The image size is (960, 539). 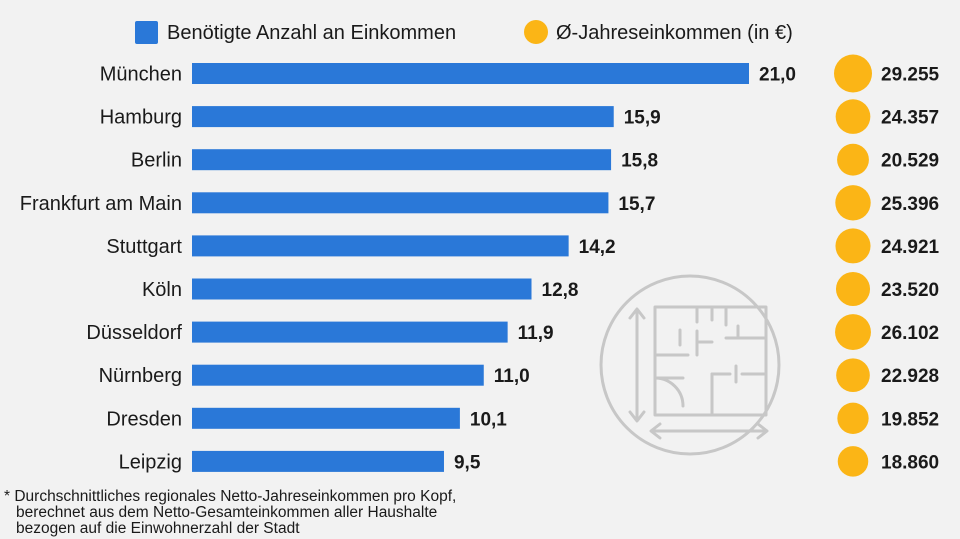 I want to click on income-value-label: 24.921, so click(x=910, y=247).